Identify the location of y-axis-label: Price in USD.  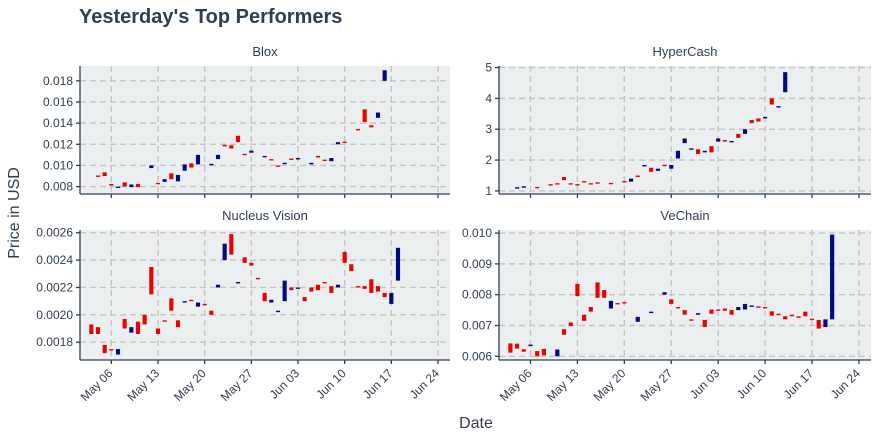
(14, 213).